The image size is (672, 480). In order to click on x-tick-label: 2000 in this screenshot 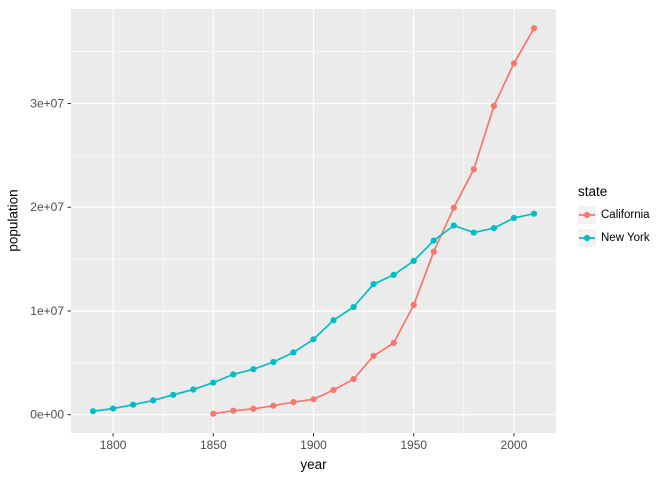, I will do `click(514, 445)`.